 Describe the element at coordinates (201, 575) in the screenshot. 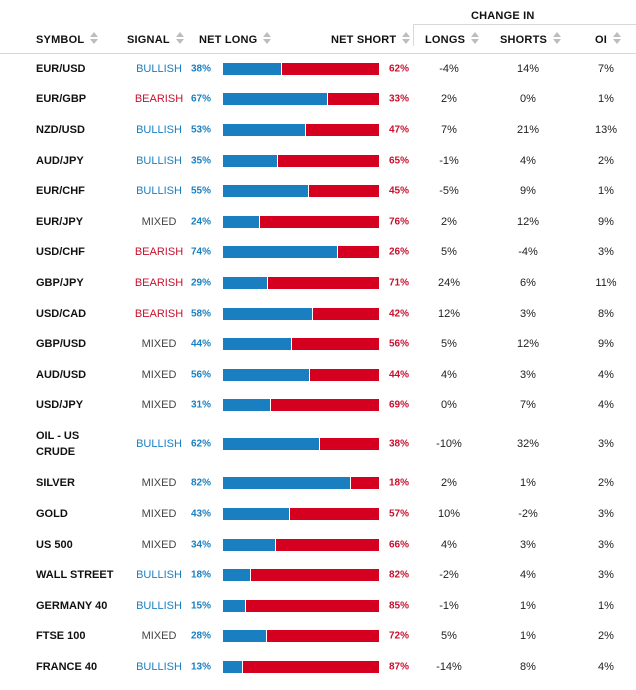

I see `net-long-value: 18%` at that location.